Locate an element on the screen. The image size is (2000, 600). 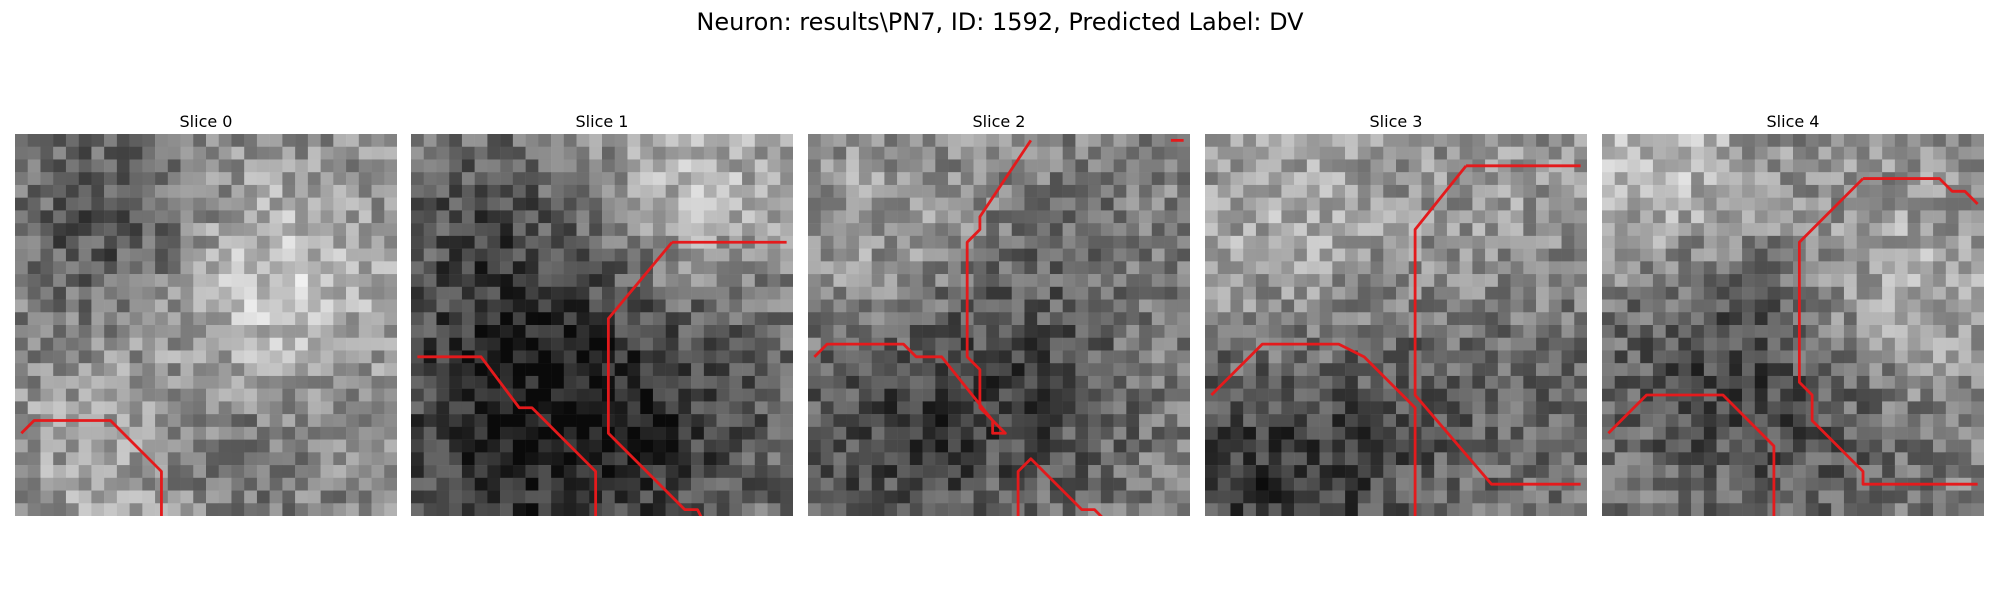
slice-panel-1: Slice 1 is located at coordinates (602, 313).